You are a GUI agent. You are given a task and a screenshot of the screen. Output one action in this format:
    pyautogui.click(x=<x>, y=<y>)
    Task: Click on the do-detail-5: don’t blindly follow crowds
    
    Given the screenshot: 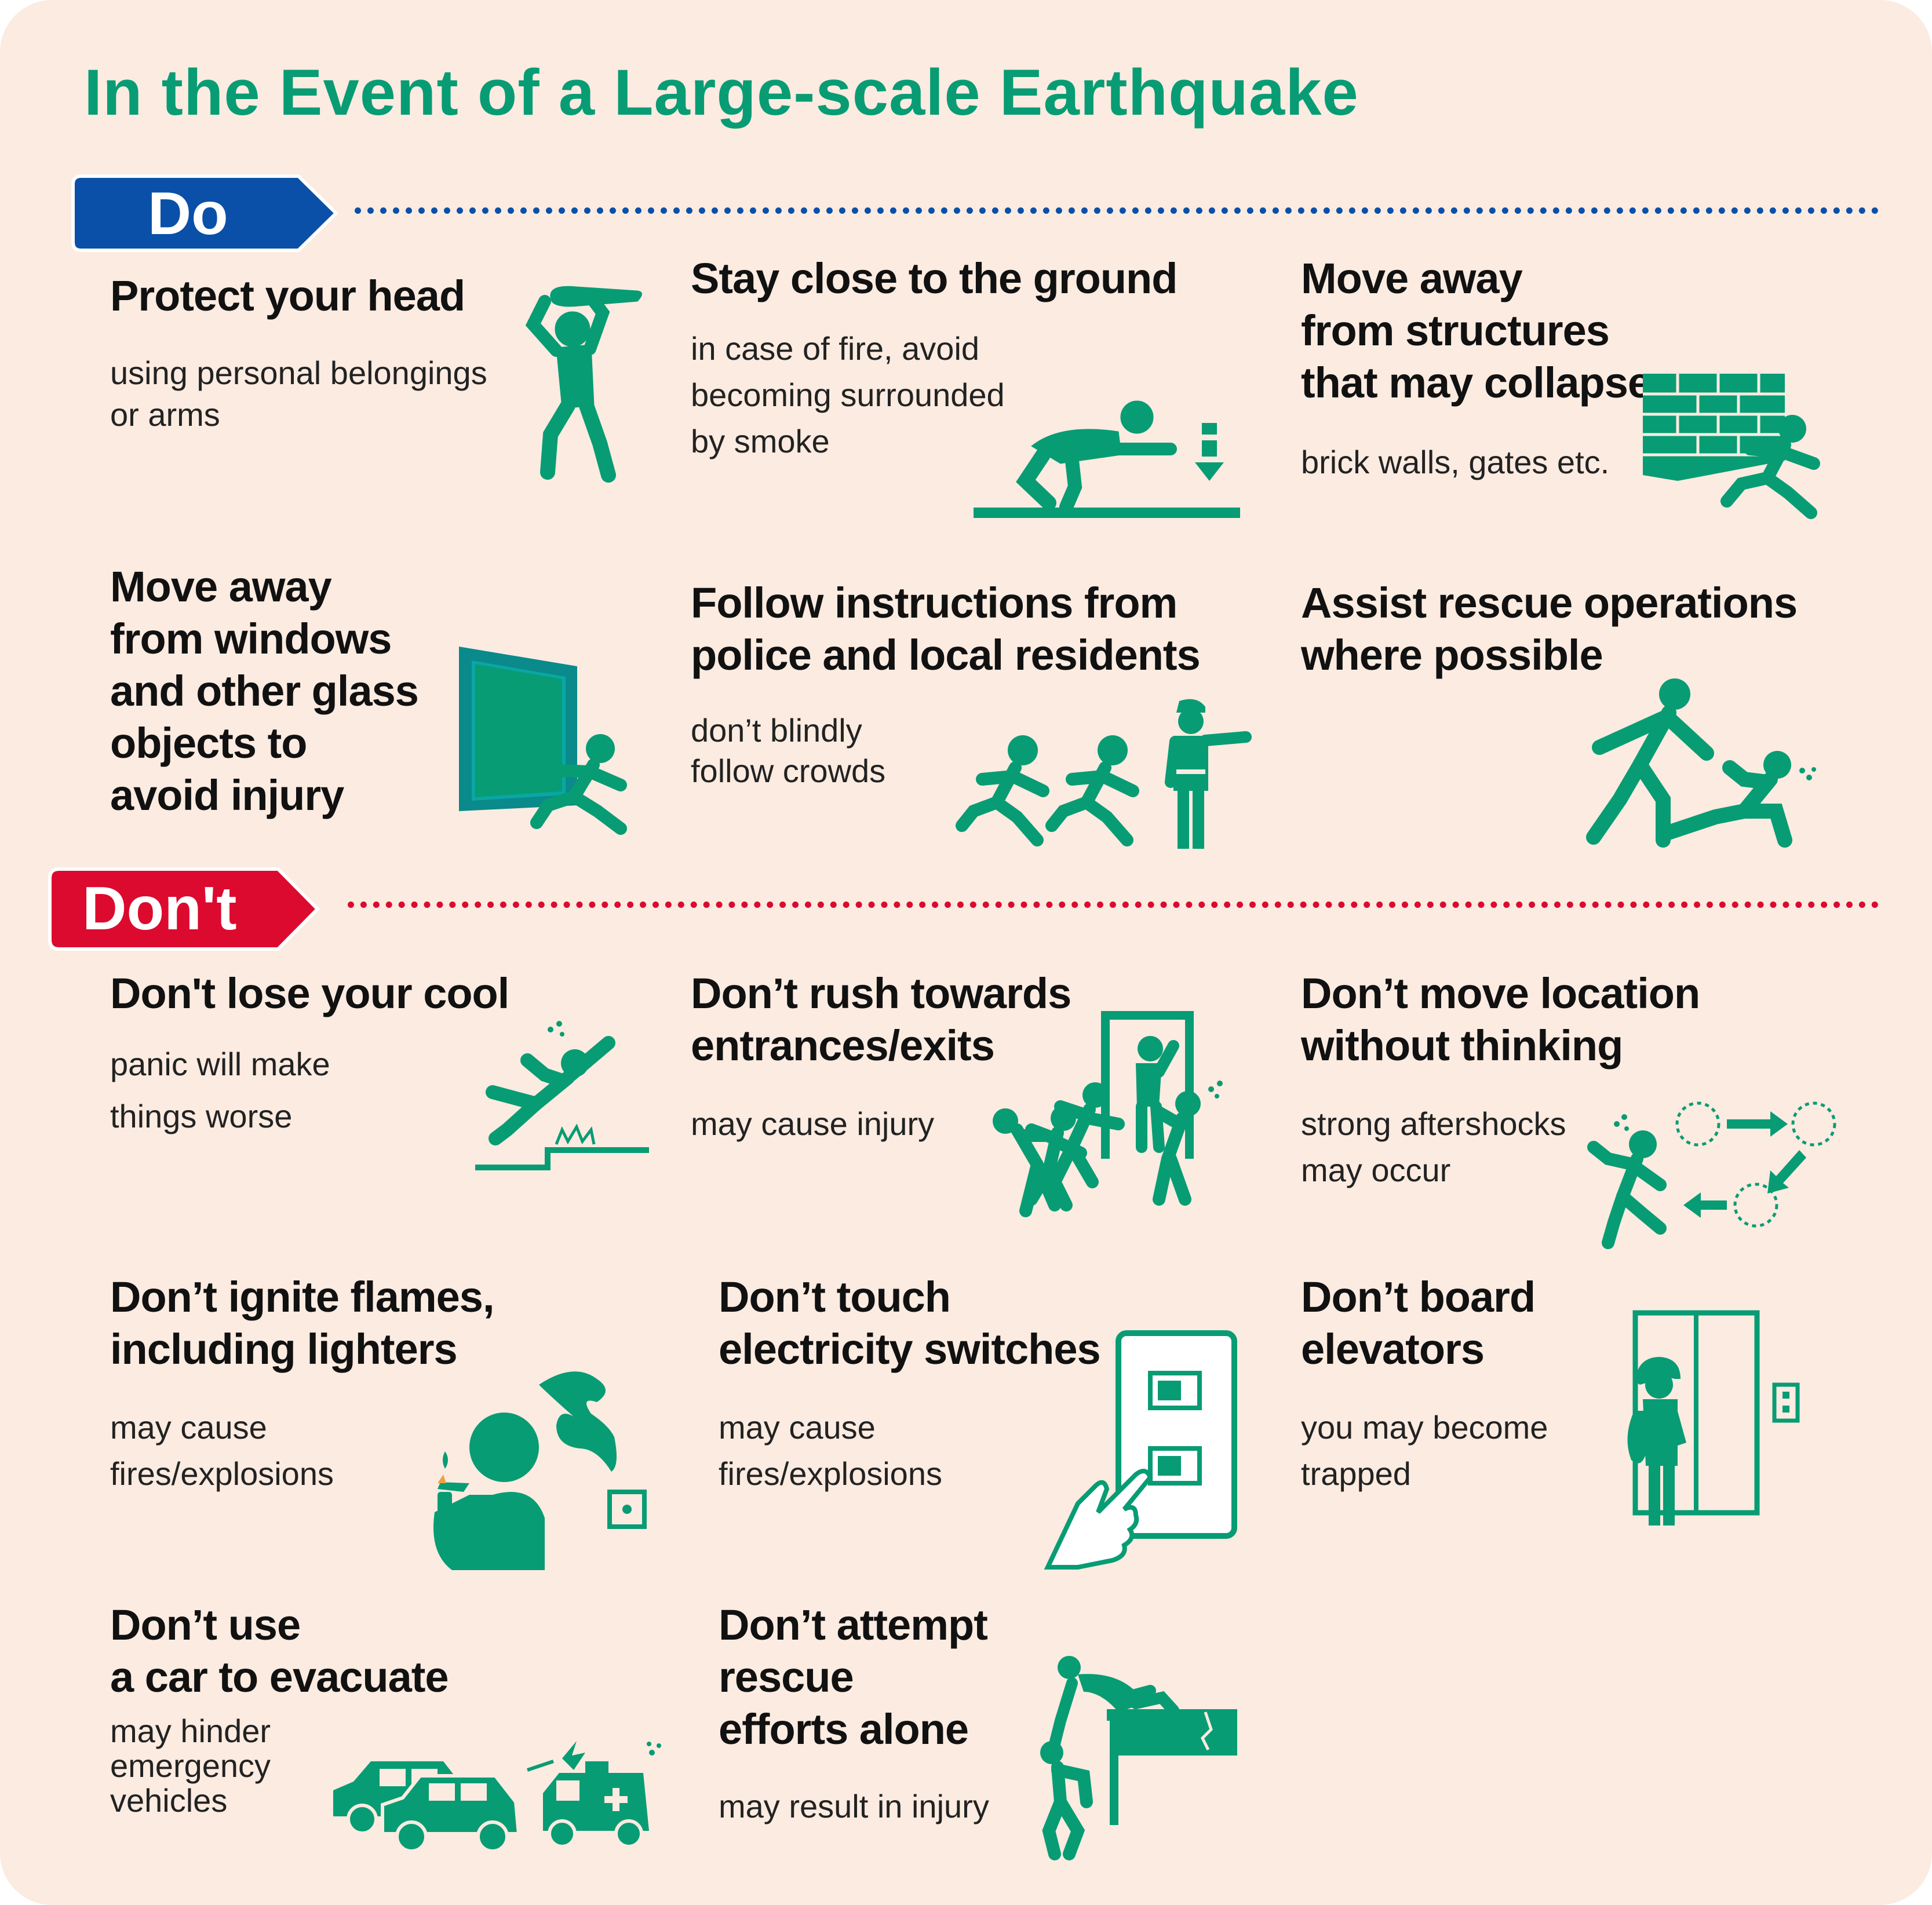 What is the action you would take?
    pyautogui.click(x=788, y=750)
    